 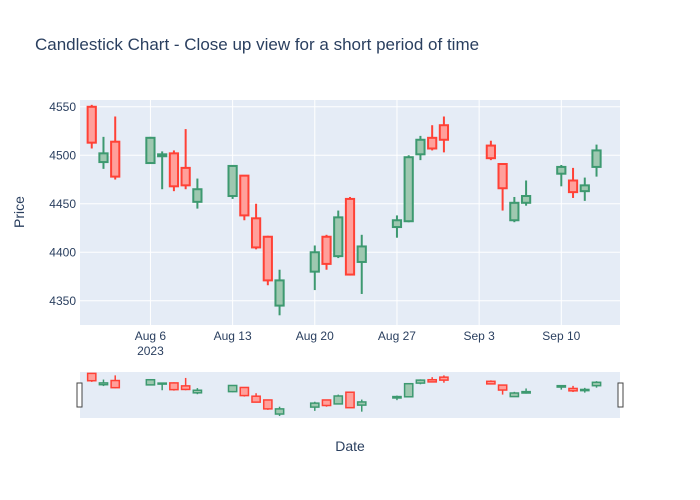 I want to click on y-axis-title: Price, so click(x=19, y=212).